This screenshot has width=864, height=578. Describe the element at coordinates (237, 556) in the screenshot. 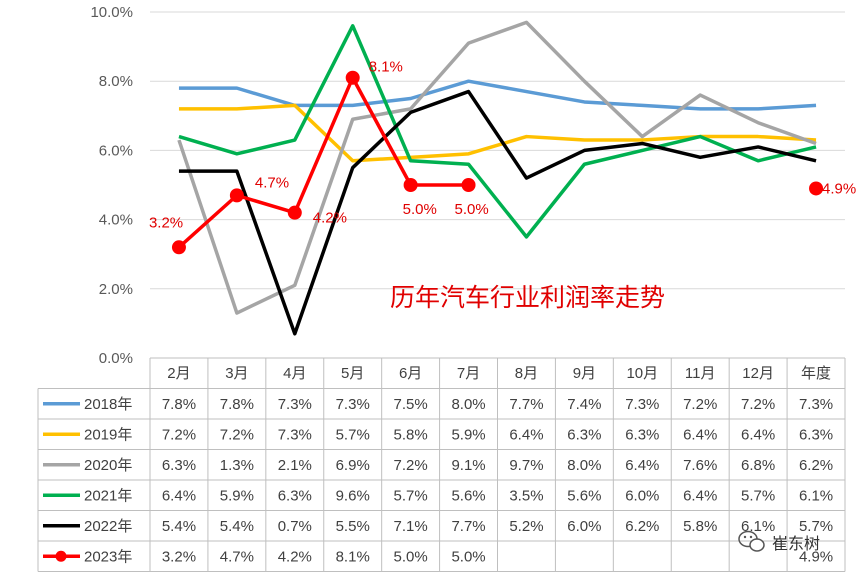

I see `table-cell-value: 4.7%` at that location.